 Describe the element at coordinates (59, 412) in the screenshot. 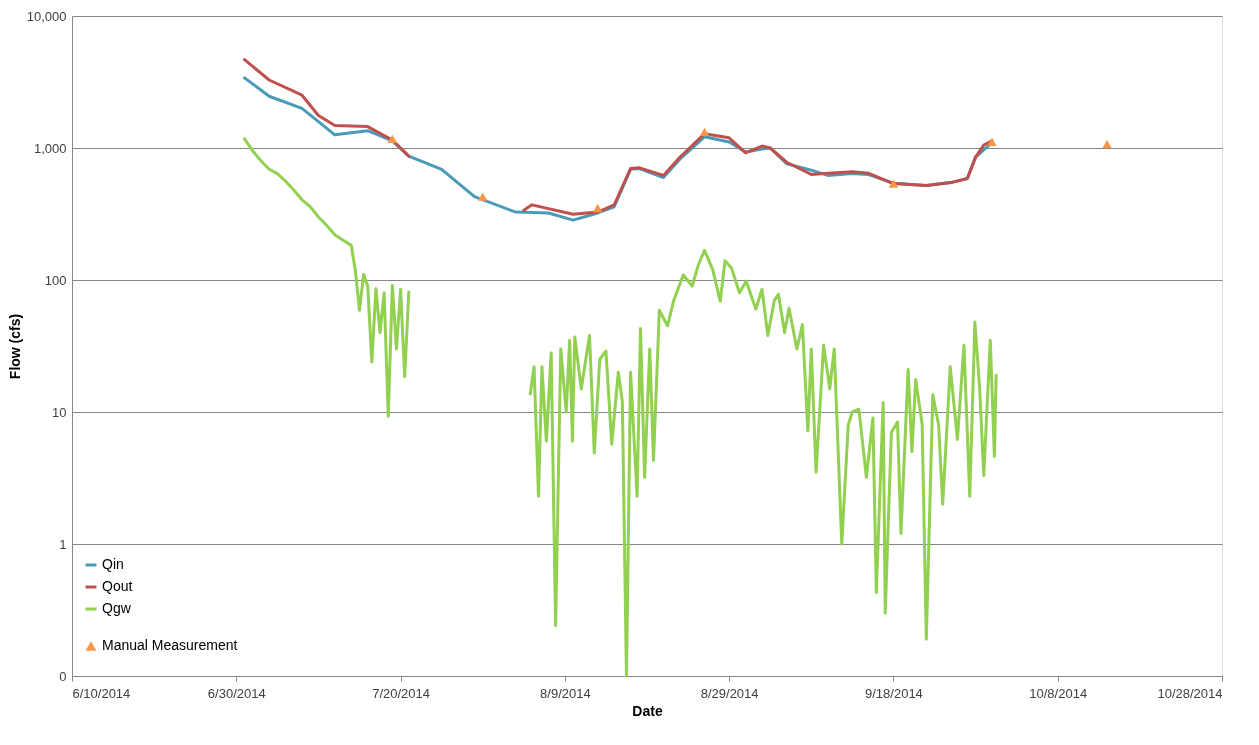

I see `y-tick-label: 10` at that location.